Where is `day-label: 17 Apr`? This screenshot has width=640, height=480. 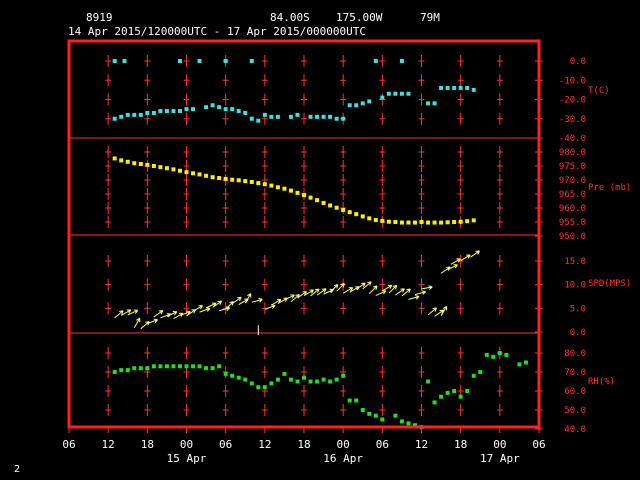 day-label: 17 Apr is located at coordinates (500, 458).